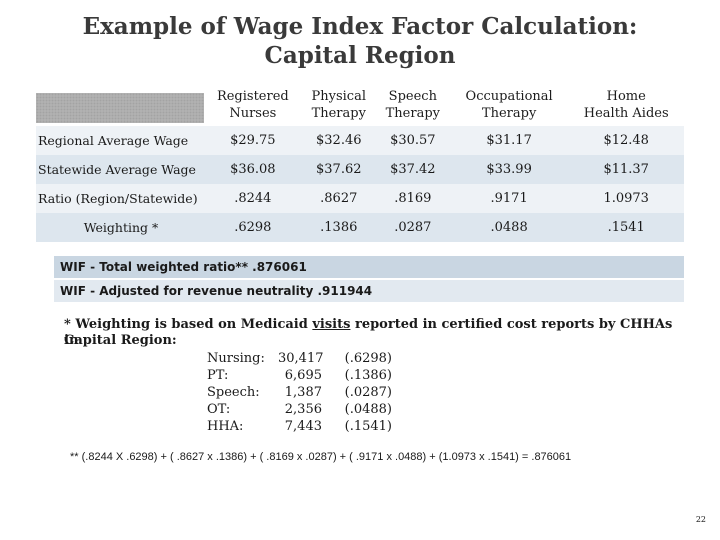 This screenshot has width=720, height=540. I want to click on table-cell: .9171, so click(509, 198).